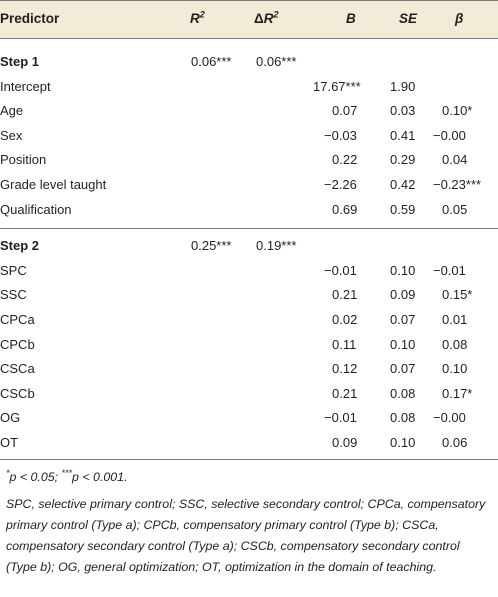 Image resolution: width=498 pixels, height=597 pixels. I want to click on beta-cell: 0.01, so click(455, 319).